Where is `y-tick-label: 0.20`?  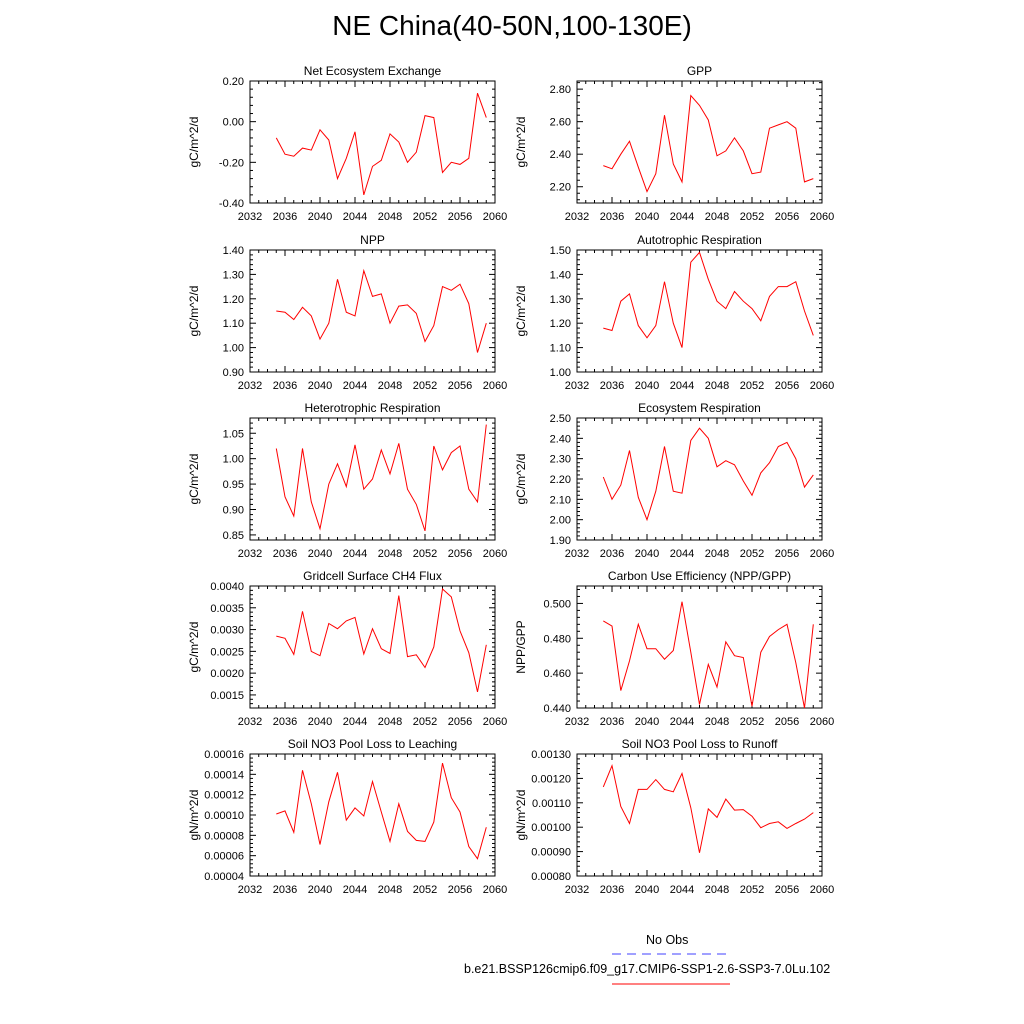
y-tick-label: 0.20 is located at coordinates (233, 82).